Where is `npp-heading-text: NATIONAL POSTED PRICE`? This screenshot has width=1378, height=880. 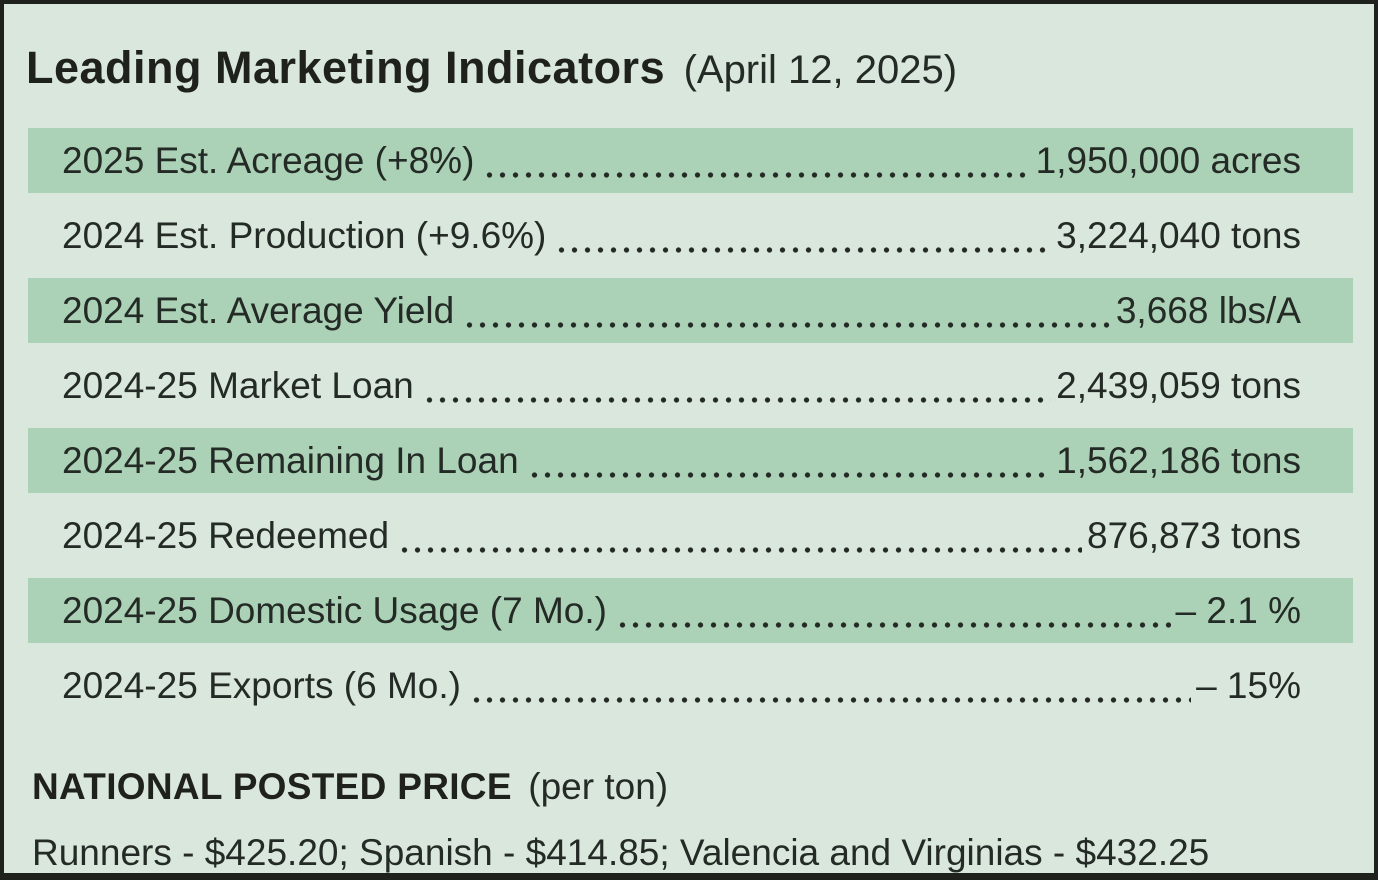
npp-heading-text: NATIONAL POSTED PRICE is located at coordinates (272, 786).